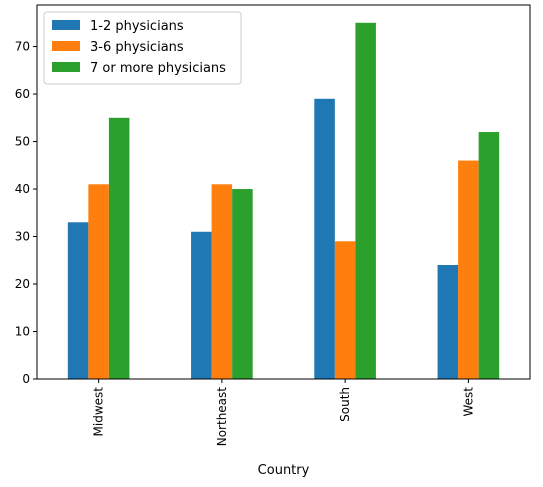 The width and height of the screenshot is (543, 487). Describe the element at coordinates (345, 404) in the screenshot. I see `x-tick-label-south: South` at that location.